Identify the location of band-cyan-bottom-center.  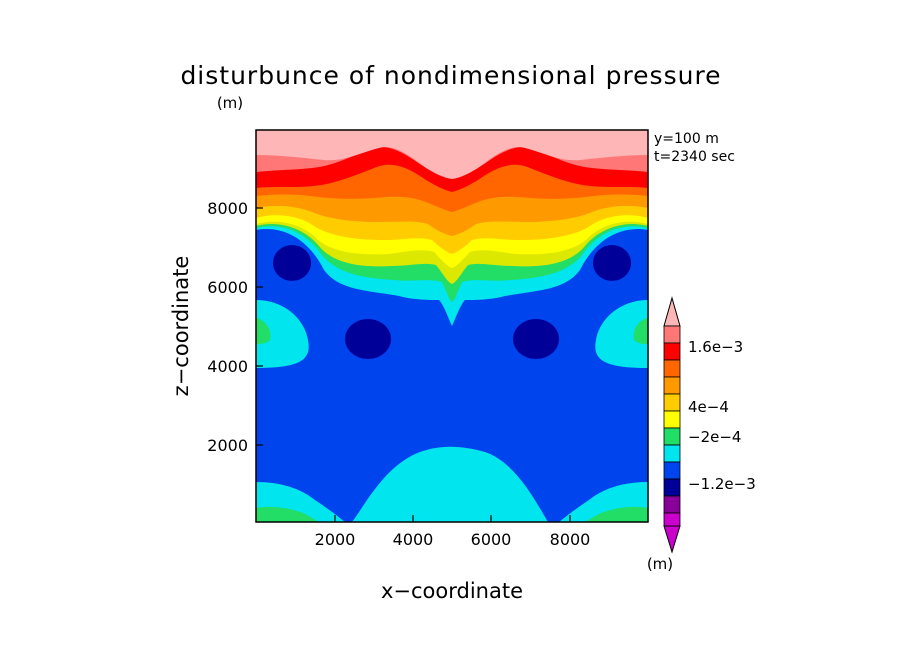
(450, 484).